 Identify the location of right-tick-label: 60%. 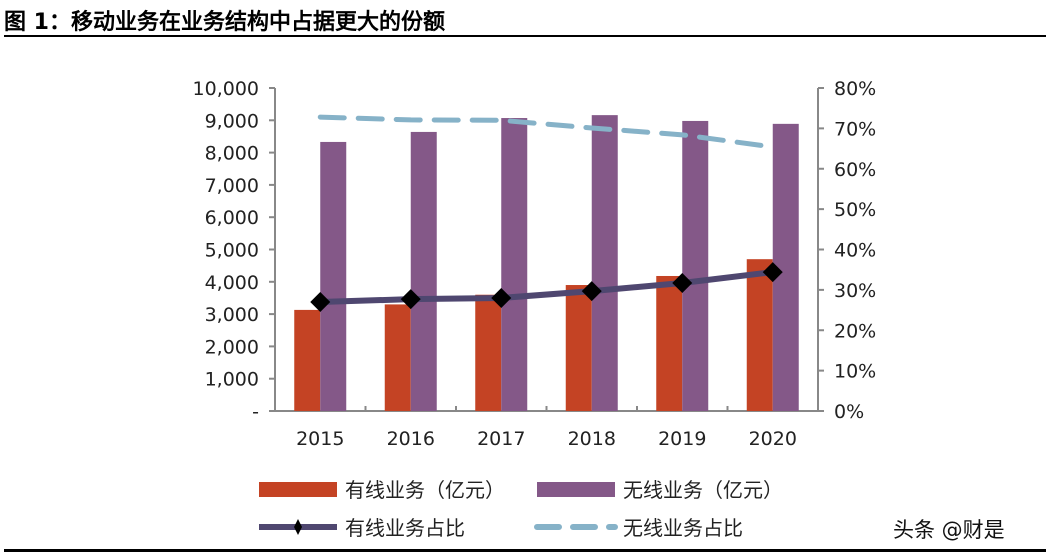
(855, 170).